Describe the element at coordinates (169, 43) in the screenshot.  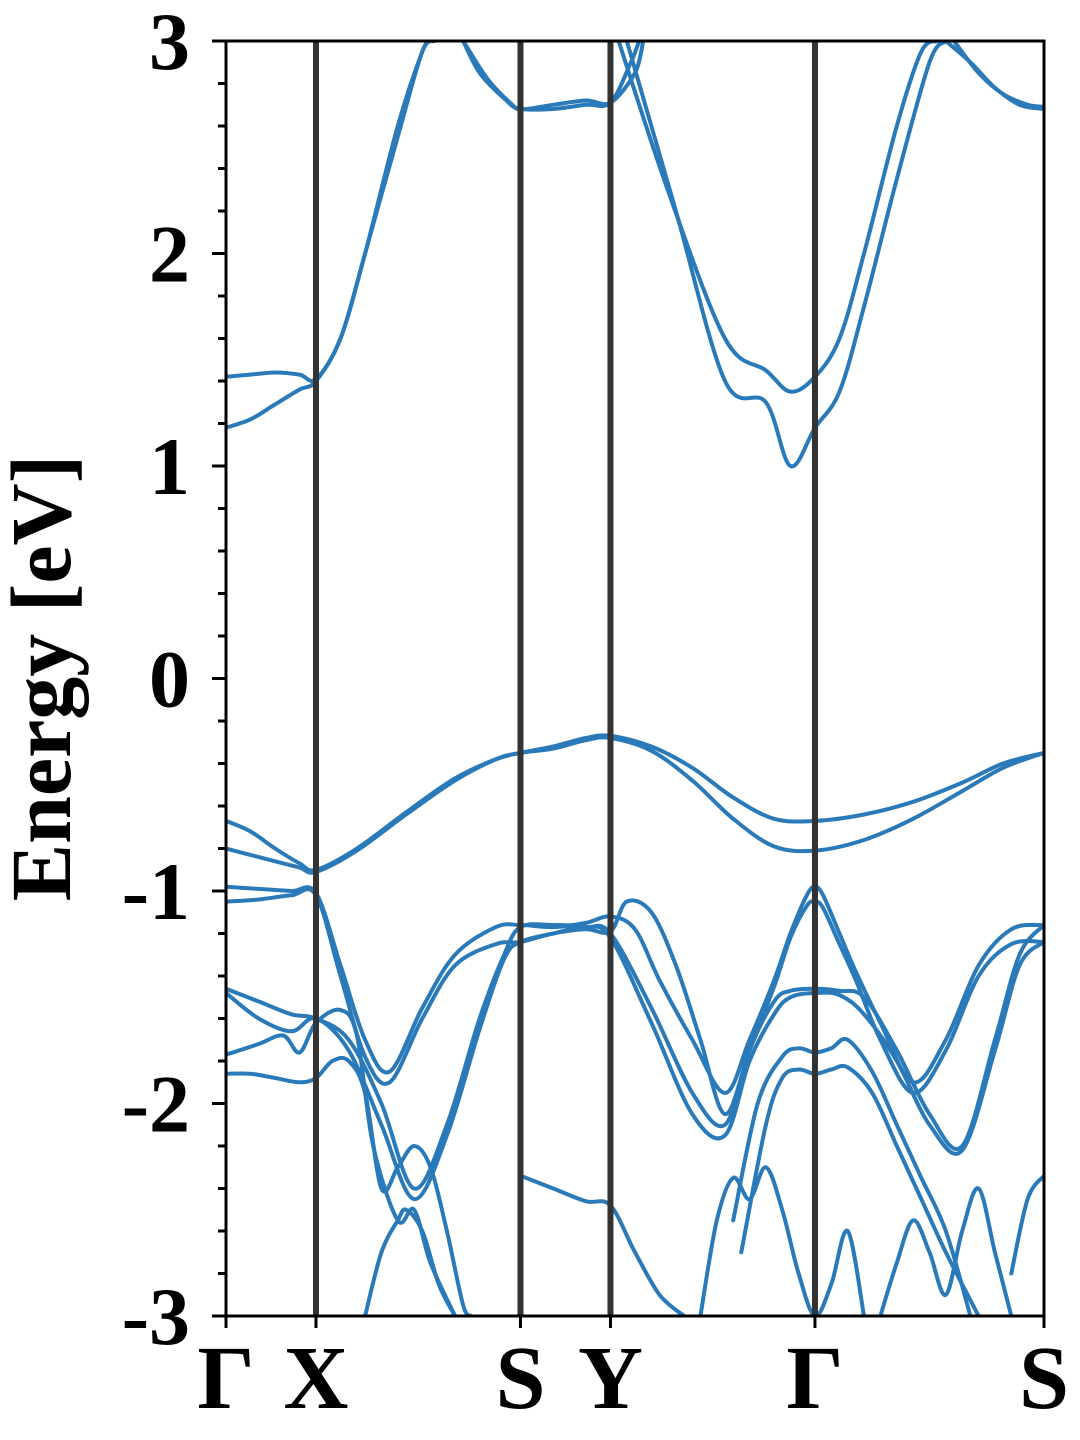
I see `y-tick-label: 3` at that location.